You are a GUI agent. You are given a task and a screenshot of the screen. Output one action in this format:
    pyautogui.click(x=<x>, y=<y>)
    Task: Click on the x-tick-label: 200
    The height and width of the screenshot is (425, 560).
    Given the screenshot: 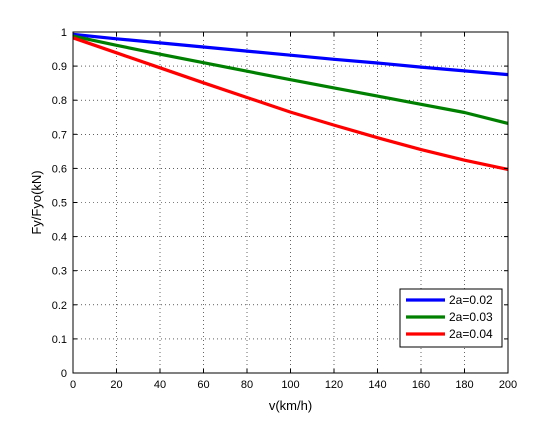 What is the action you would take?
    pyautogui.click(x=508, y=385)
    